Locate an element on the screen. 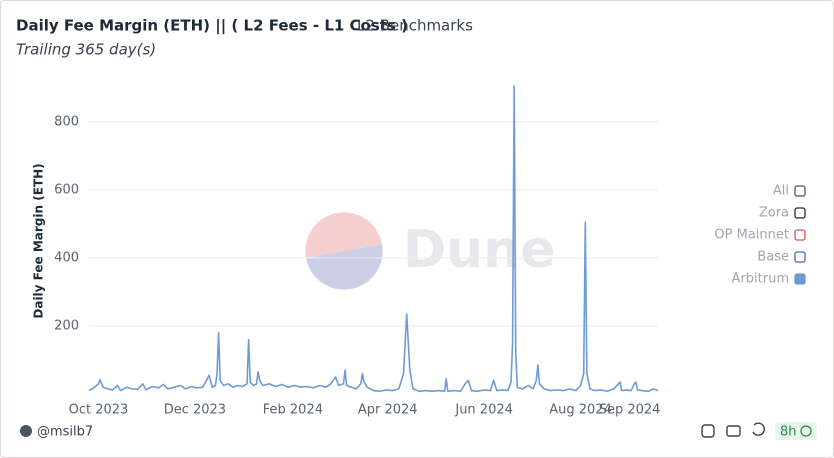  x-tick-label: Oct 2023 is located at coordinates (99, 410).